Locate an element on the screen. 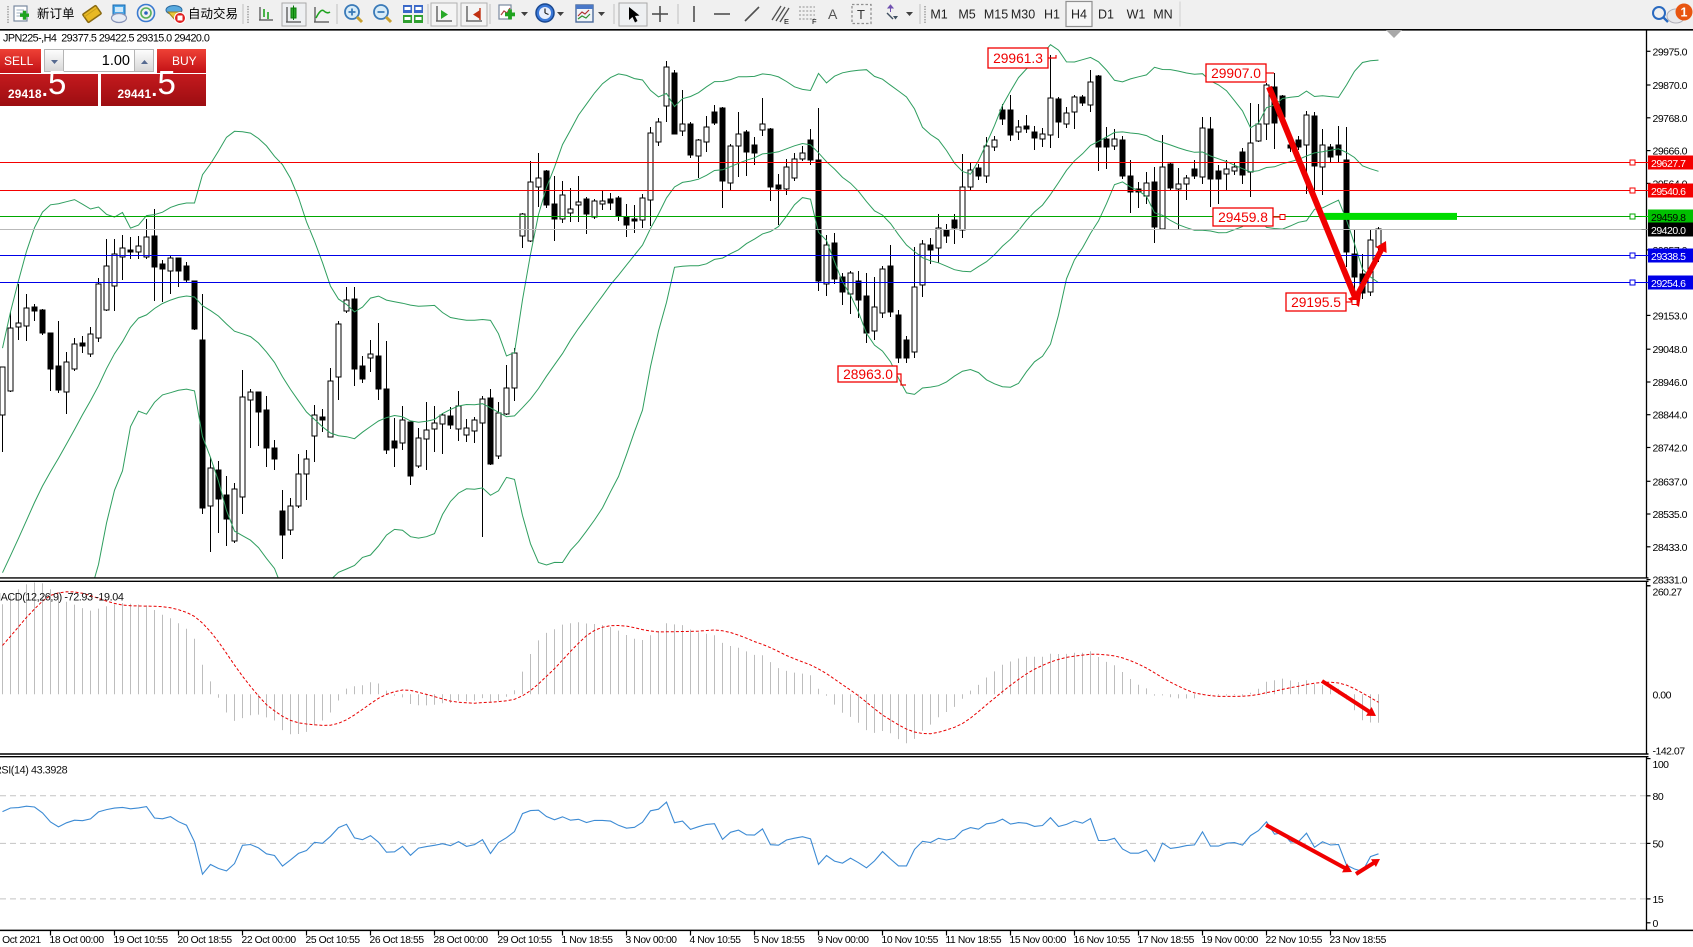 The height and width of the screenshot is (947, 1693). svg-text: 28331.0 is located at coordinates (1670, 581).